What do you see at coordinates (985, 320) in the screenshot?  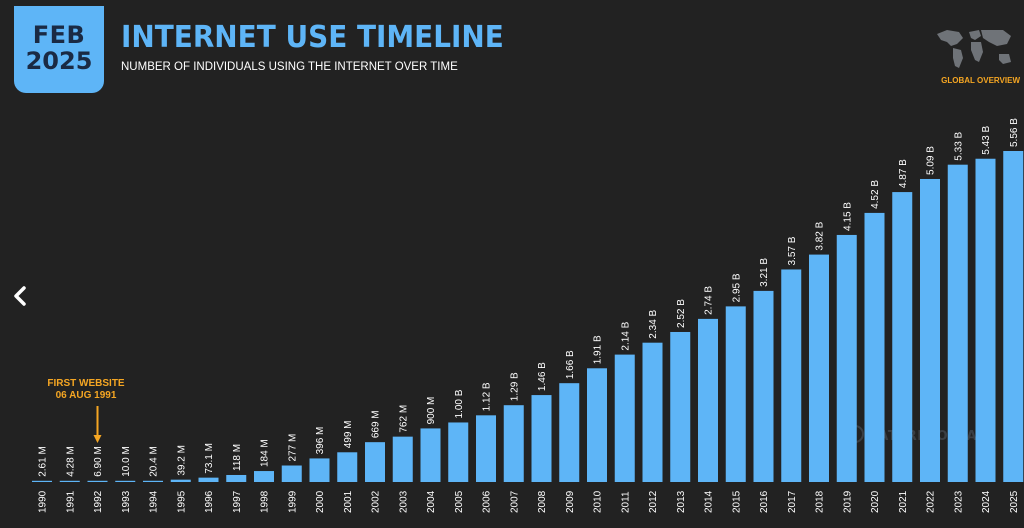 I see `bar-2024` at bounding box center [985, 320].